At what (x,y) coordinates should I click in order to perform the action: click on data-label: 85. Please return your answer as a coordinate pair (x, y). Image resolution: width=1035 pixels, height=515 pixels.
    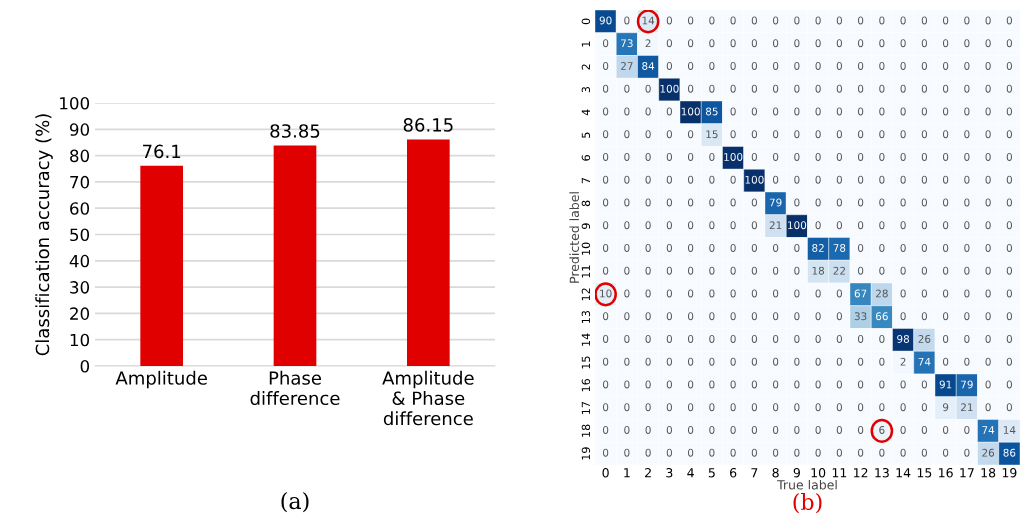
    Looking at the image, I should click on (711, 111).